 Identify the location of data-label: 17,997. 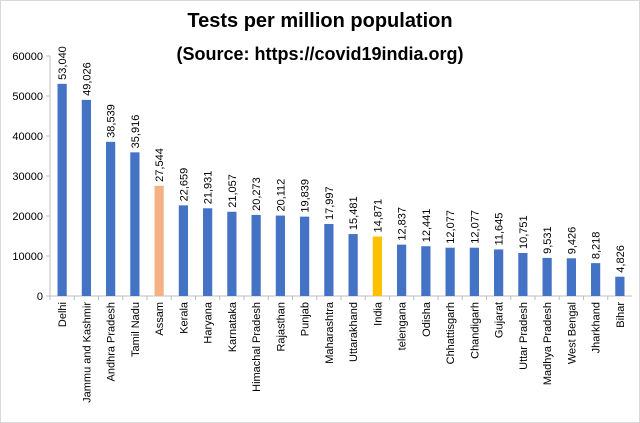
(330, 203).